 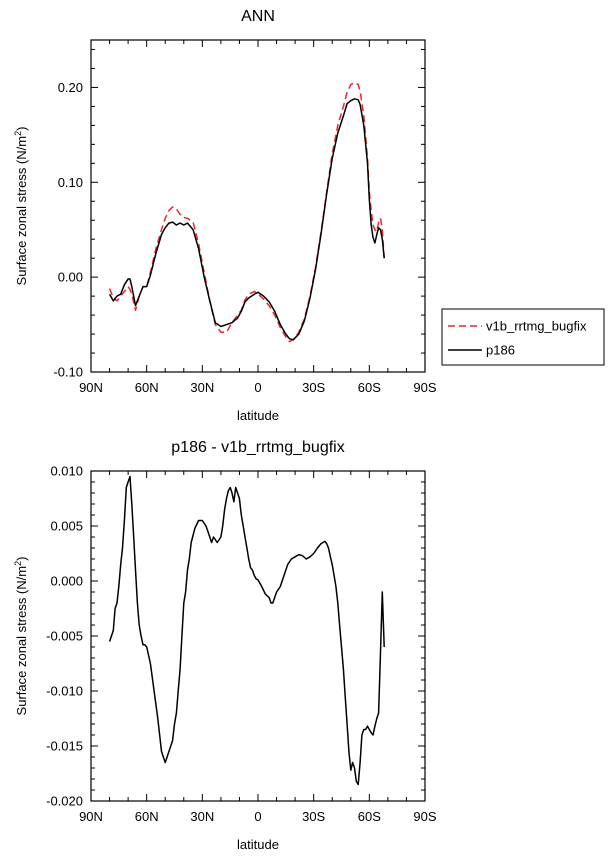 I want to click on chart-title: ANN, so click(x=258, y=16).